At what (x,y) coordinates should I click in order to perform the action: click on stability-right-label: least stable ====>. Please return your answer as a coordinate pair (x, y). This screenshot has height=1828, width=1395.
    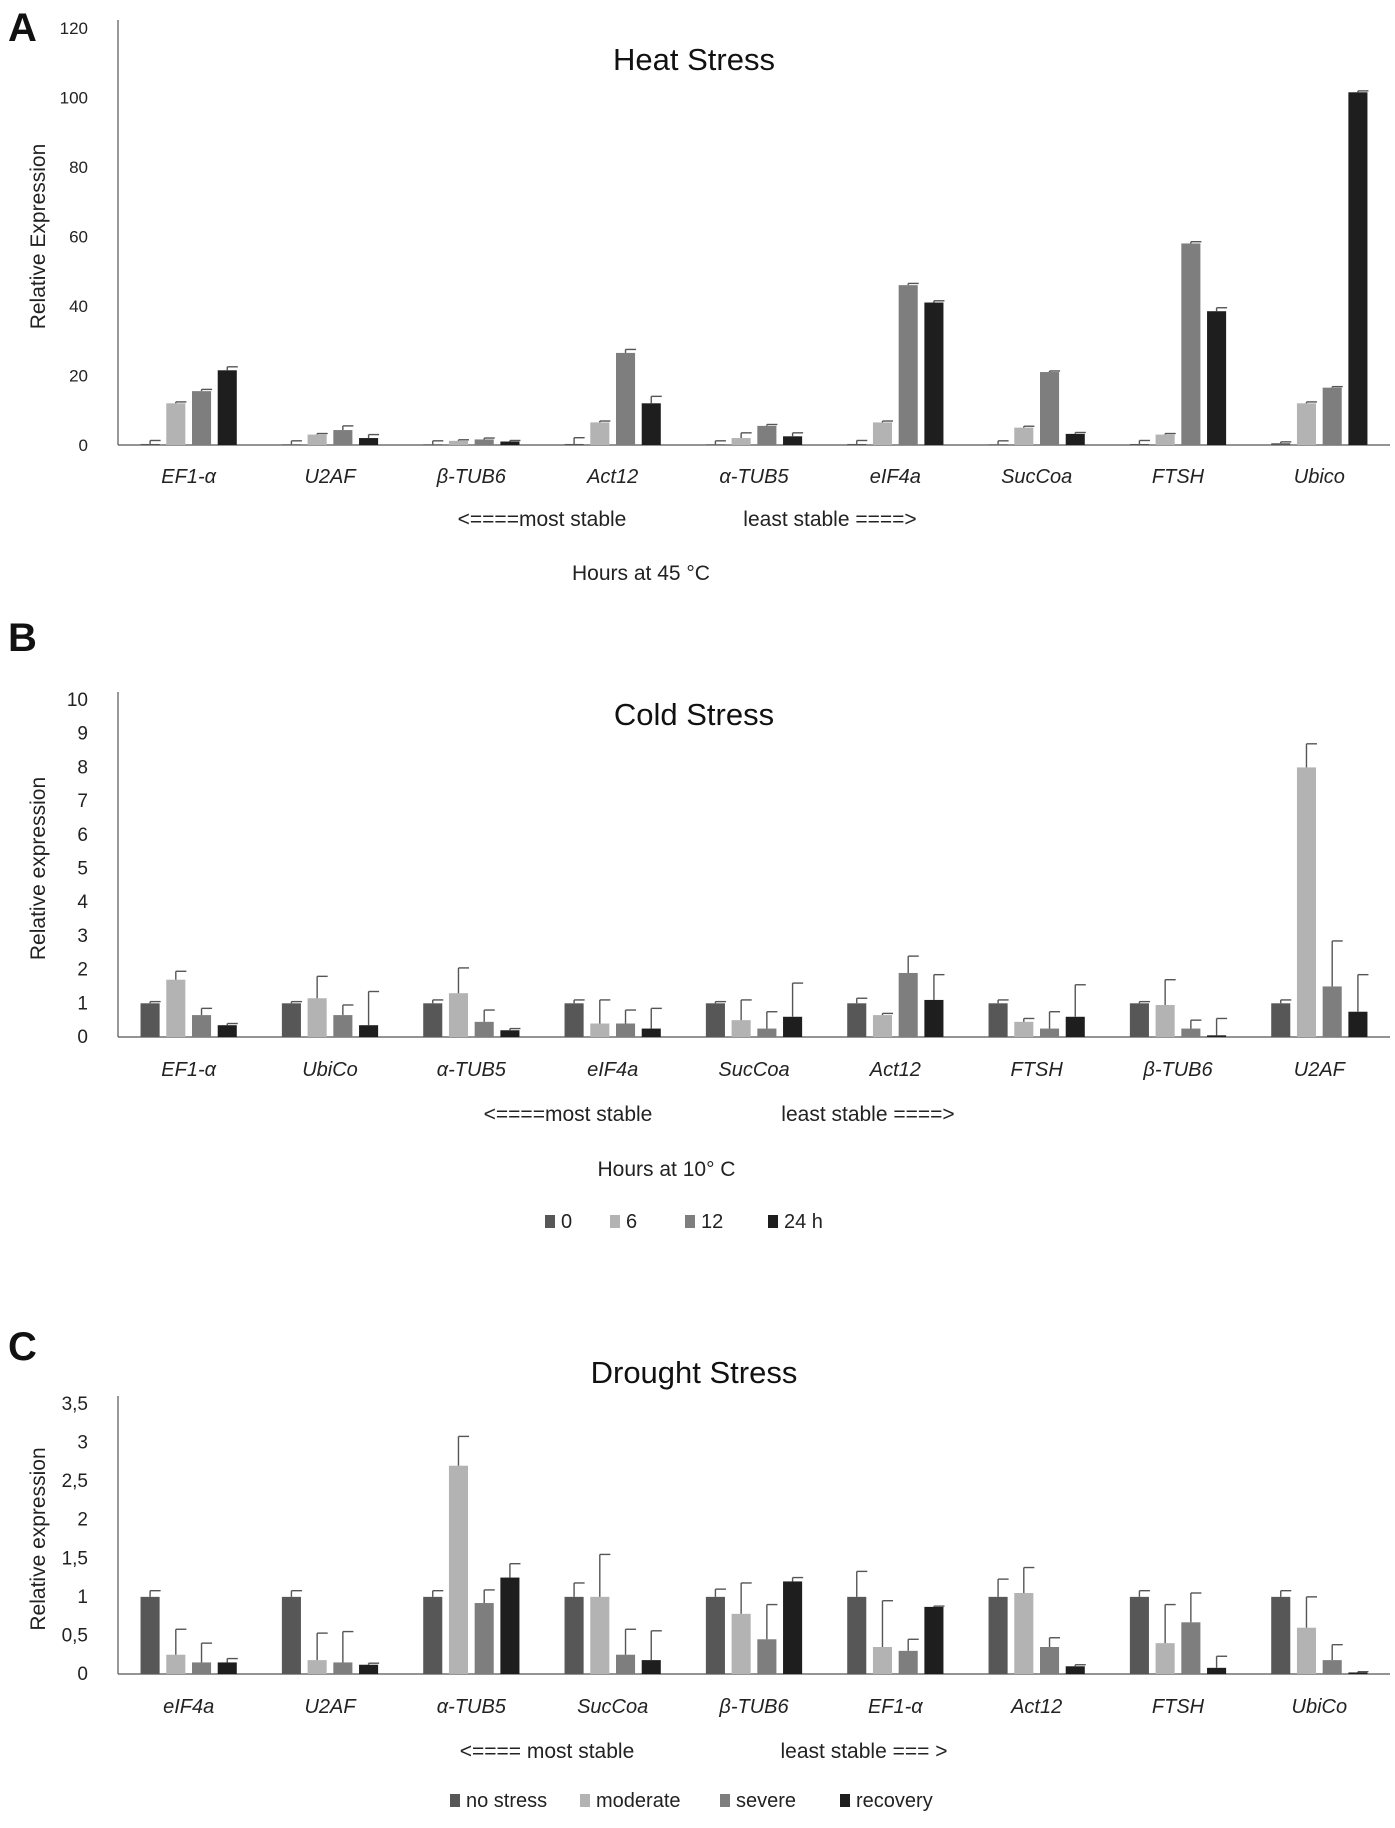
    Looking at the image, I should click on (867, 1114).